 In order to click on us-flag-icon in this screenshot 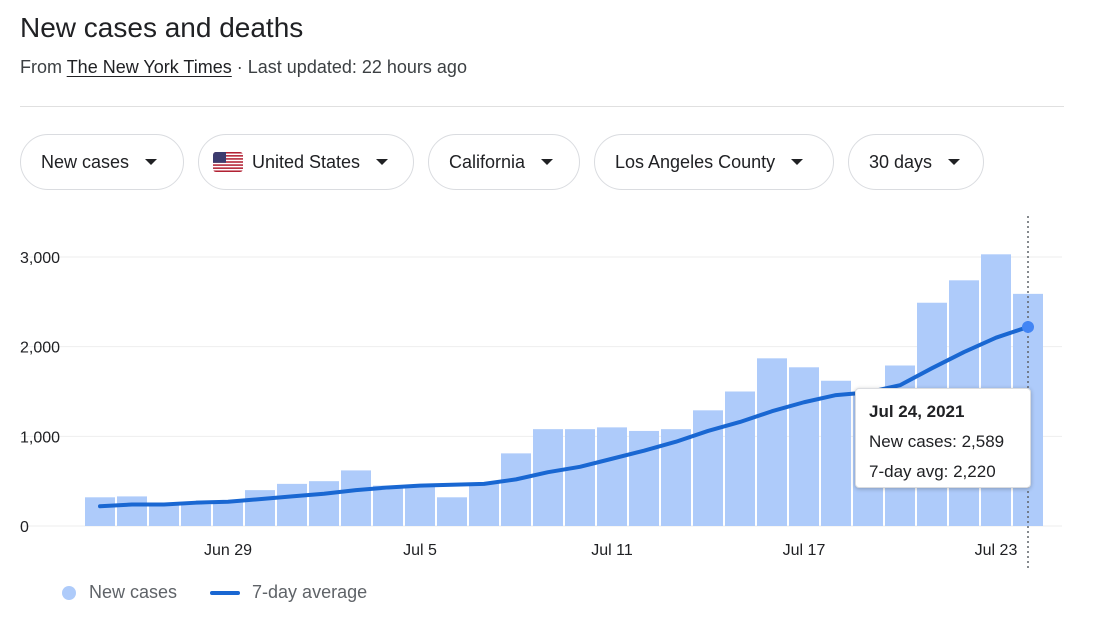, I will do `click(228, 162)`.